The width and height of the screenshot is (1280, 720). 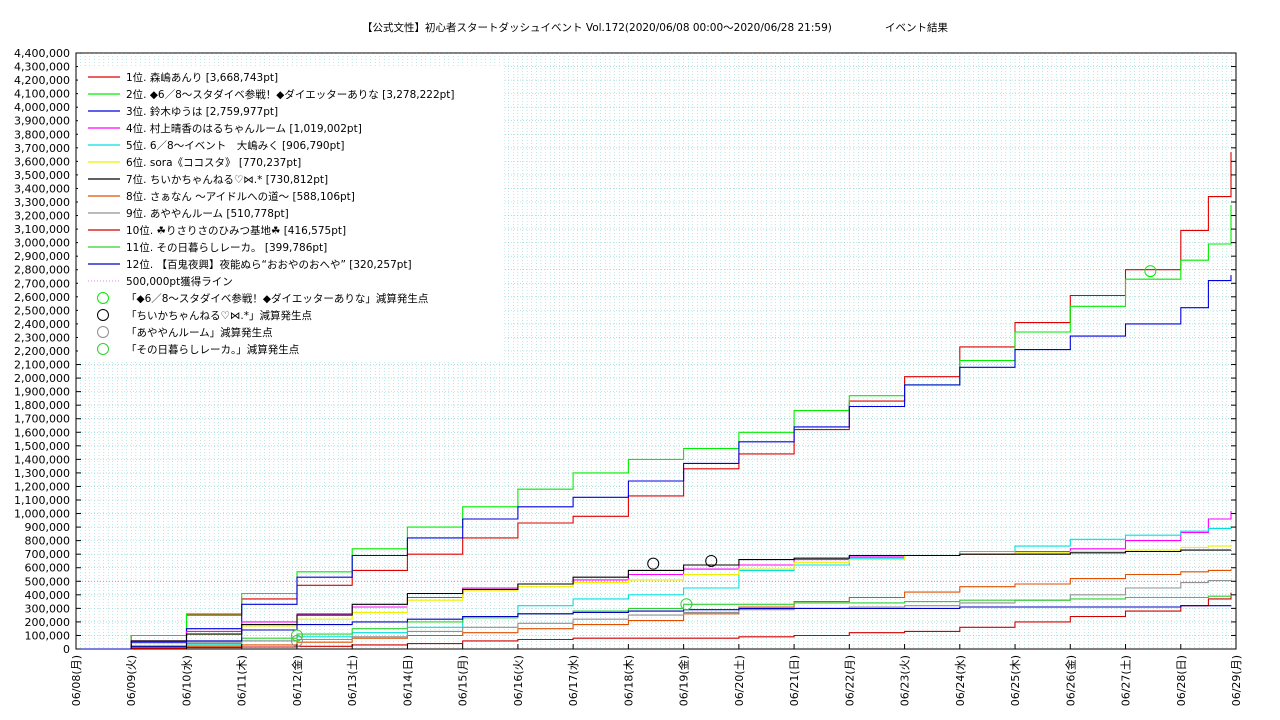 What do you see at coordinates (48, 568) in the screenshot?
I see `y-tick-label: 600,000` at bounding box center [48, 568].